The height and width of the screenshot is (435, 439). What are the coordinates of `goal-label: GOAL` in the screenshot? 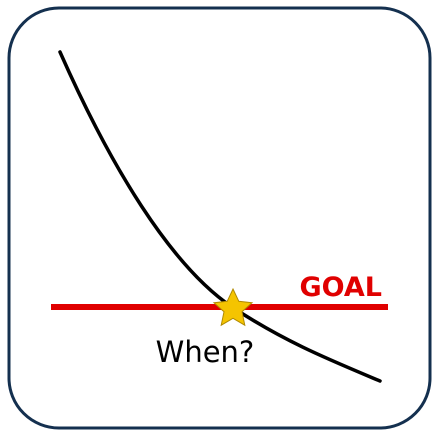 It's located at (341, 287).